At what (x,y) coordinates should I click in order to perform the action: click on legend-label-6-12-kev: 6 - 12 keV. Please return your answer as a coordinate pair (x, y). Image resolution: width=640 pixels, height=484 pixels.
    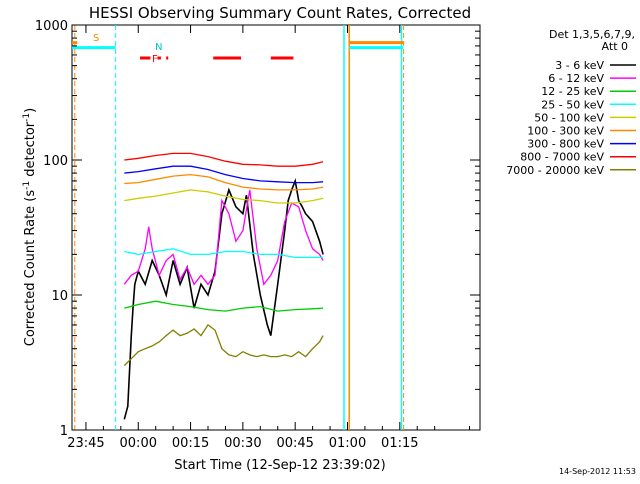
    Looking at the image, I should click on (576, 78).